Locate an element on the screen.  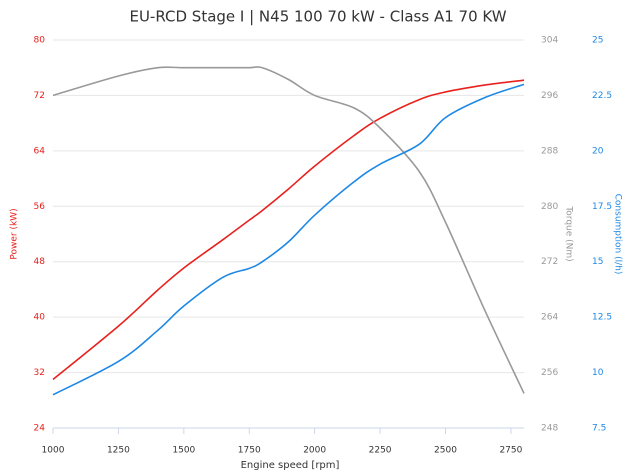
y2-tick-label: 264 is located at coordinates (549, 318).